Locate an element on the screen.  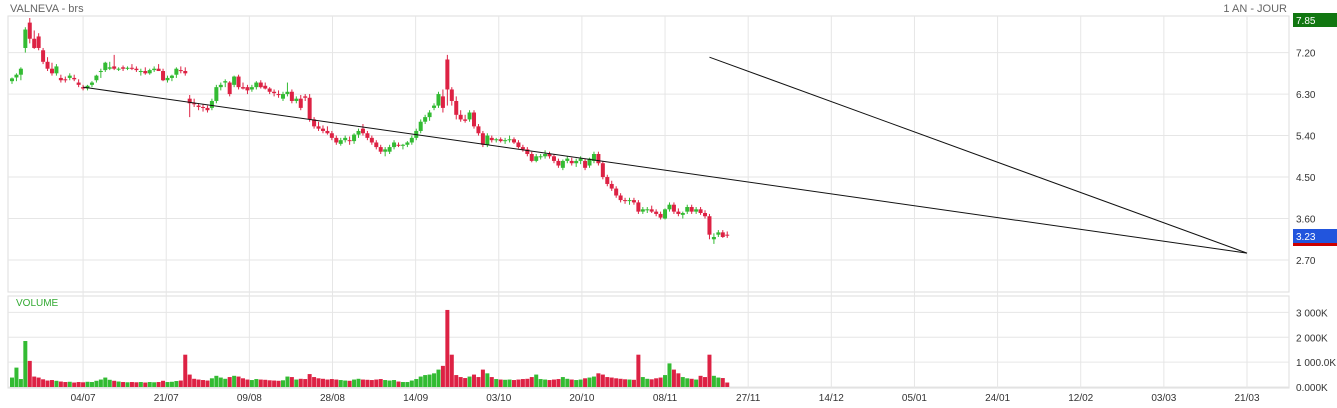
date-tick-label: 14/09 is located at coordinates (415, 398).